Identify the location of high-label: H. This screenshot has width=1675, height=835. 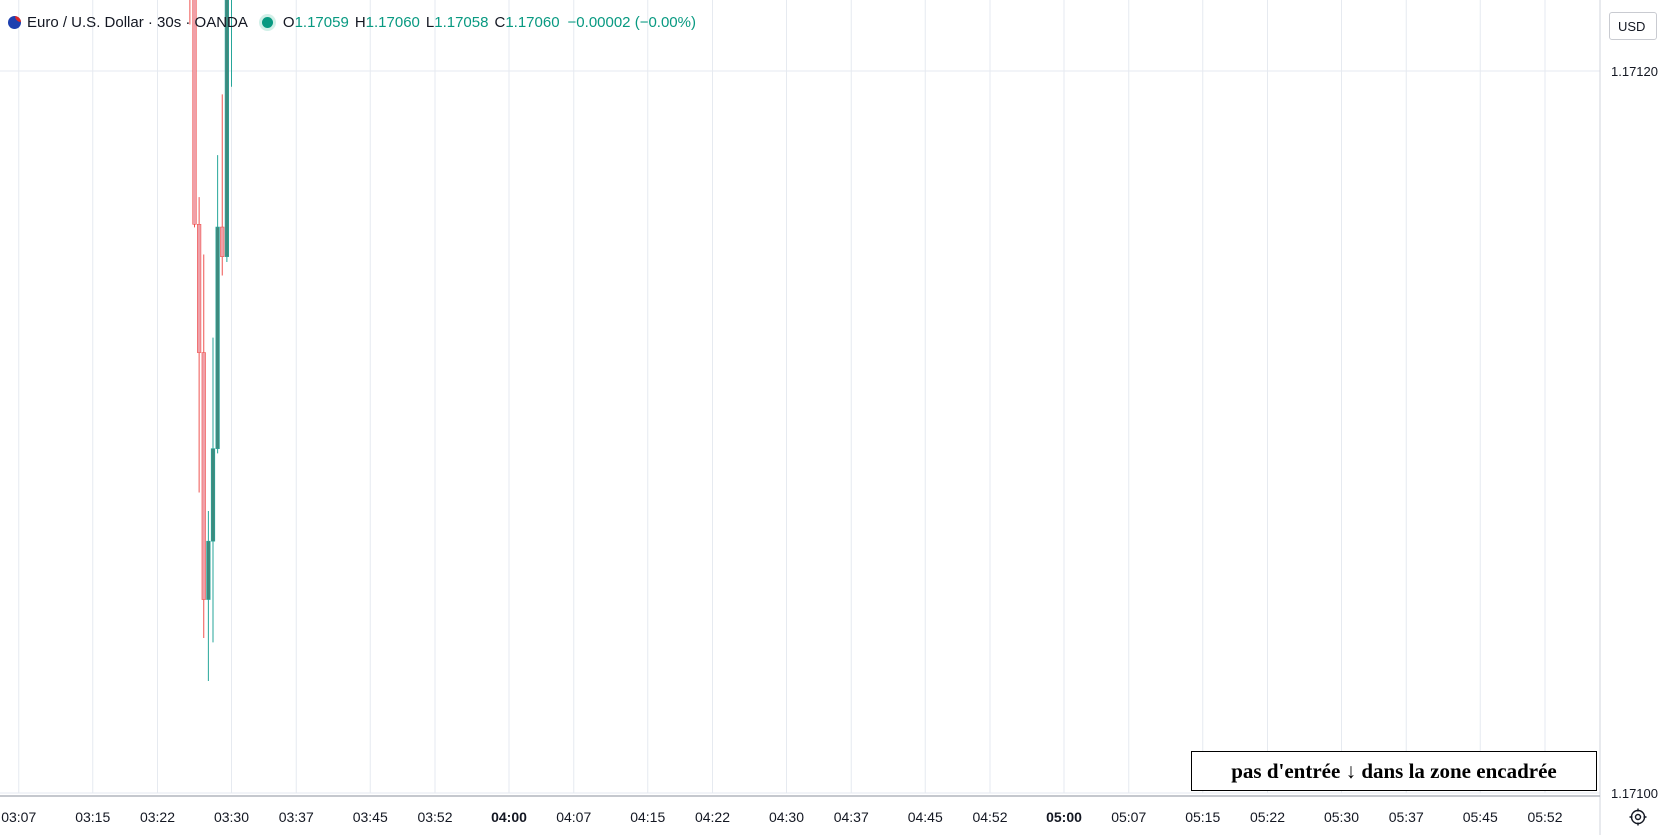
(360, 22).